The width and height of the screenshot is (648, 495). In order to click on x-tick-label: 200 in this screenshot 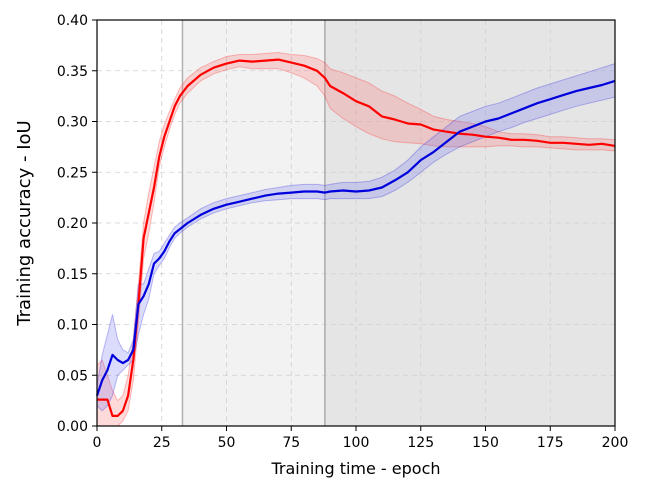, I will do `click(615, 443)`.